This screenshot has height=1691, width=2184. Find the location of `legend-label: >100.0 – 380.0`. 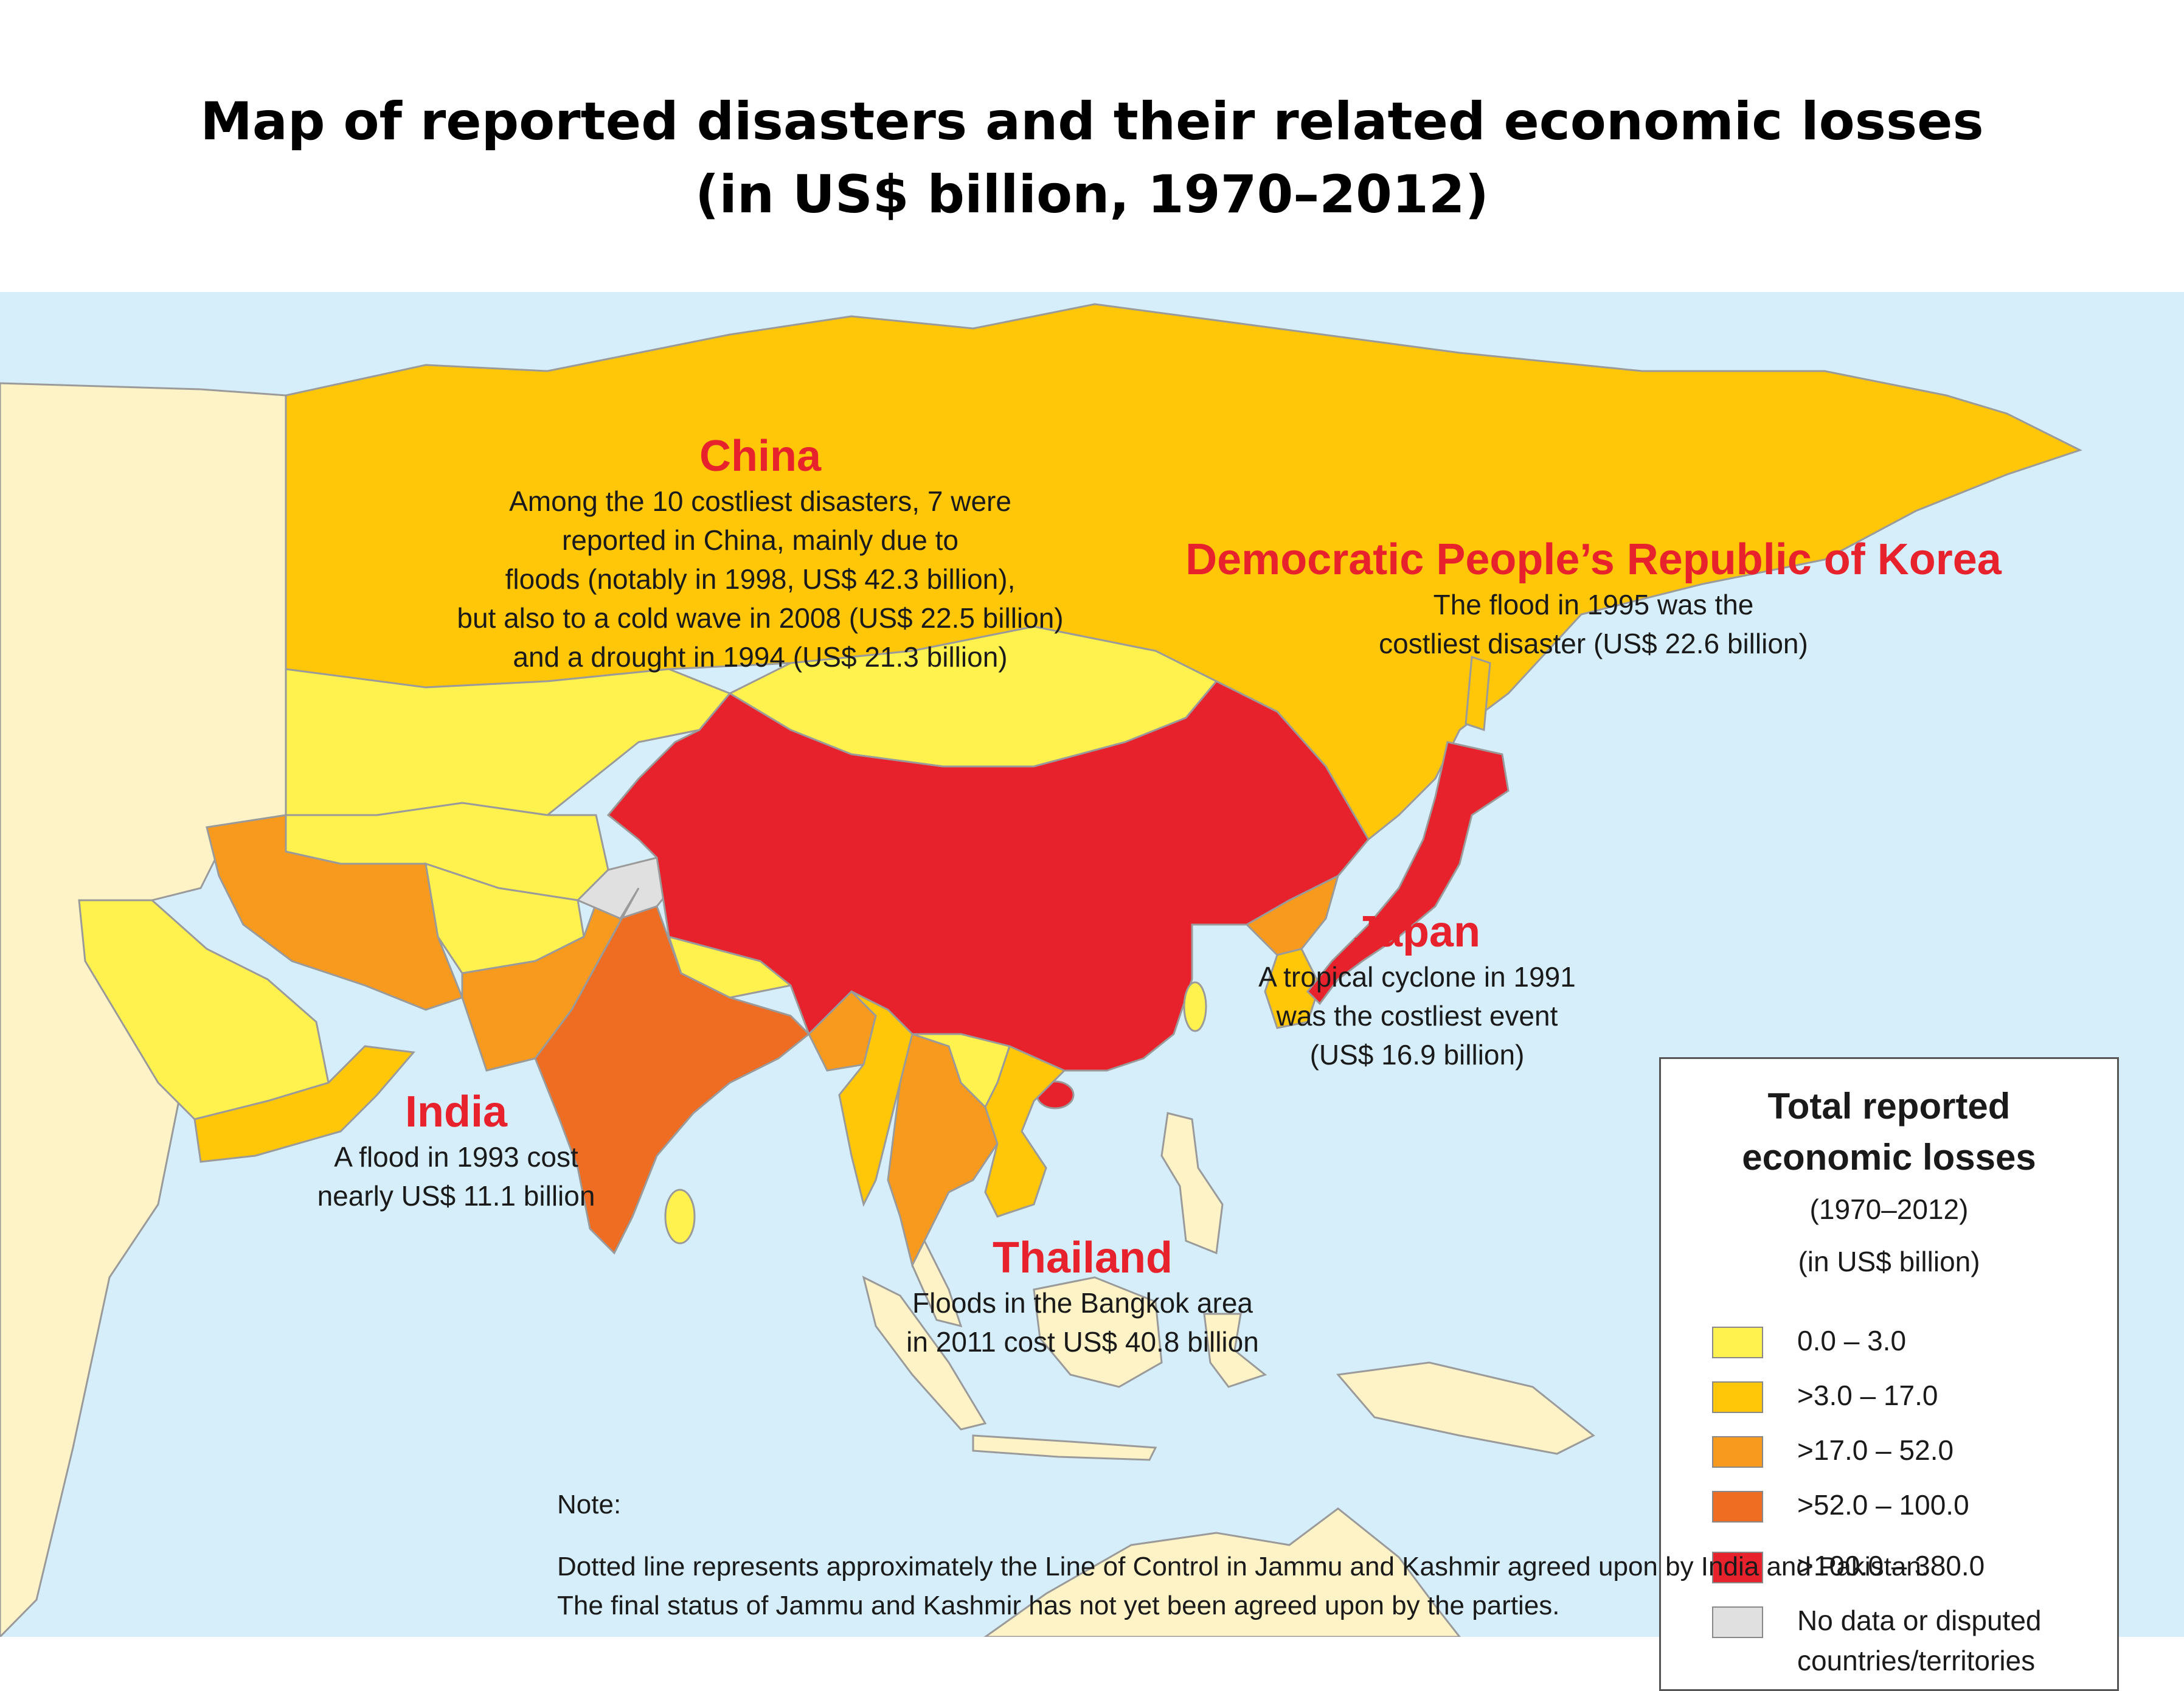

legend-label: >100.0 – 380.0 is located at coordinates (1891, 1566).